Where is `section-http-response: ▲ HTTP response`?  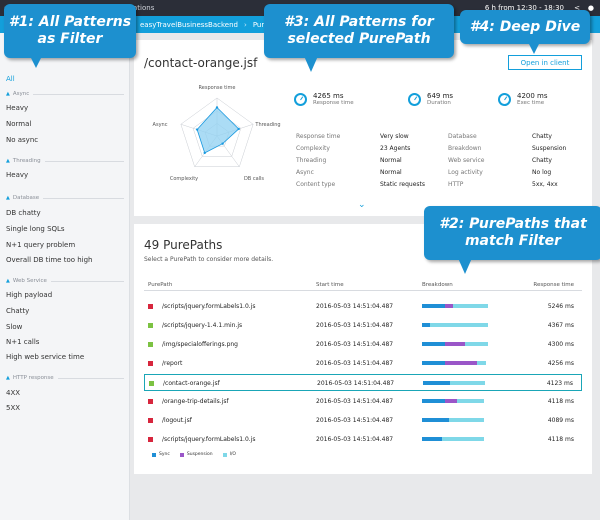 section-http-response: ▲ HTTP response is located at coordinates (65, 378).